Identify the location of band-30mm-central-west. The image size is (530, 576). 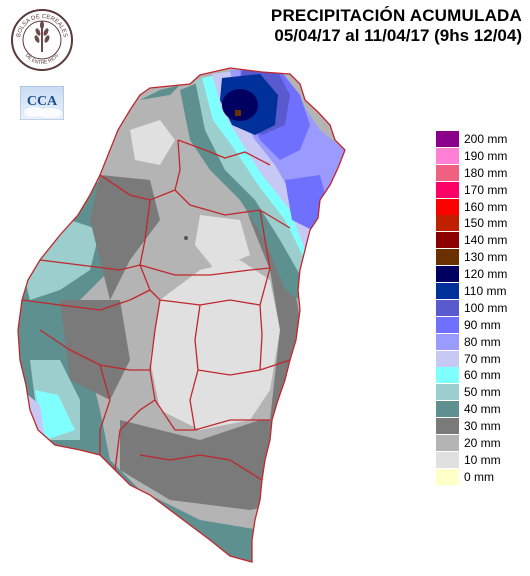
(95, 350).